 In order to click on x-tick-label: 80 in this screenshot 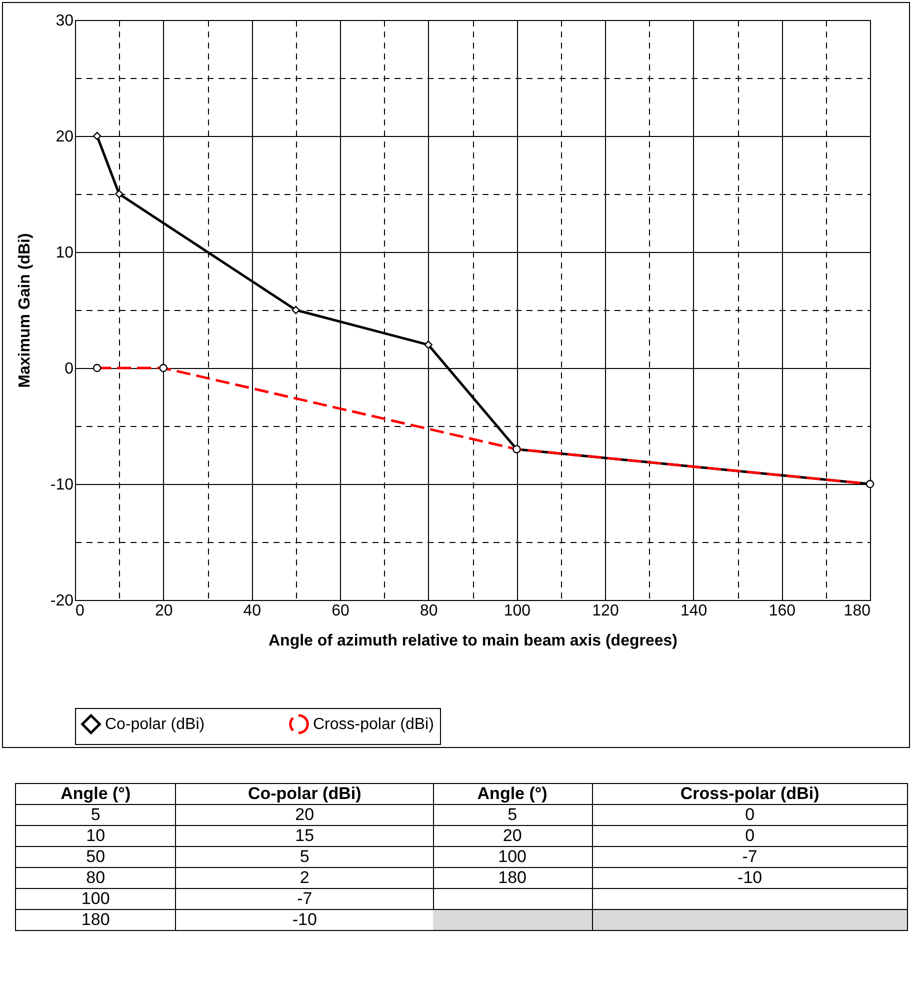, I will do `click(429, 611)`.